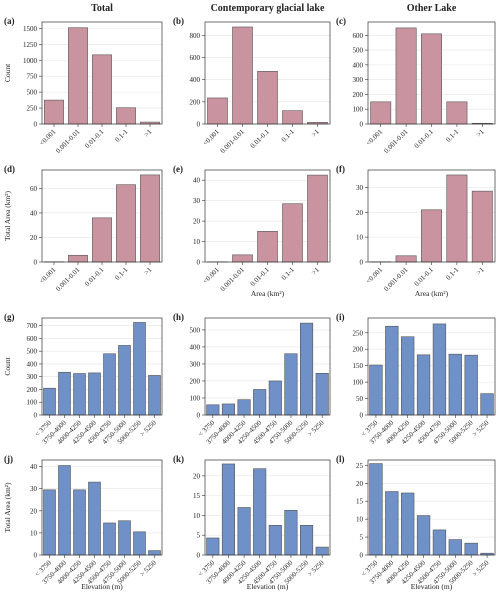 This screenshot has height=595, width=500. What do you see at coordinates (340, 459) in the screenshot?
I see `panel-label: (l)` at bounding box center [340, 459].